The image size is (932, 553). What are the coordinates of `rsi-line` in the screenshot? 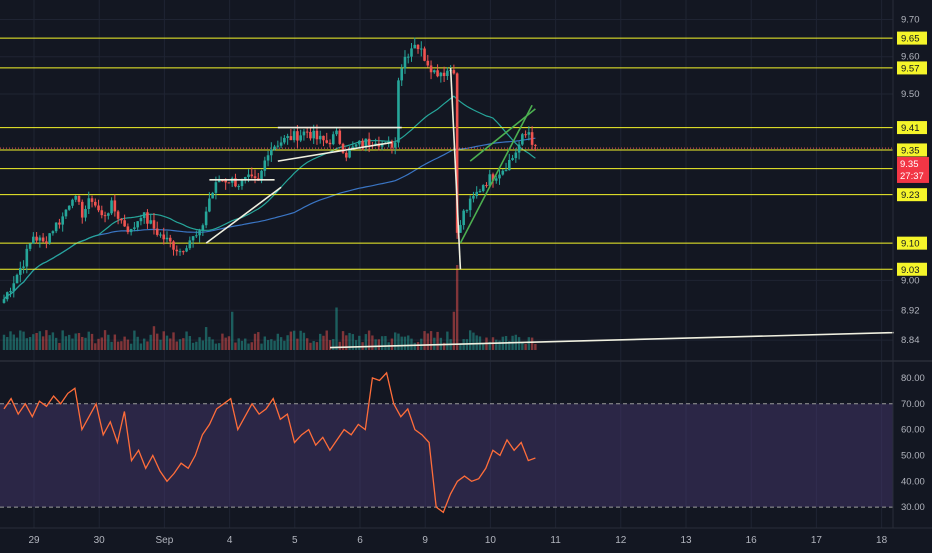 It's located at (269, 442).